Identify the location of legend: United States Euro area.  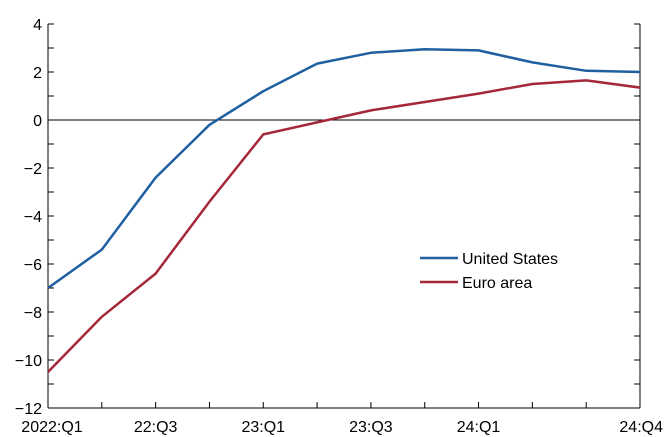
(489, 271).